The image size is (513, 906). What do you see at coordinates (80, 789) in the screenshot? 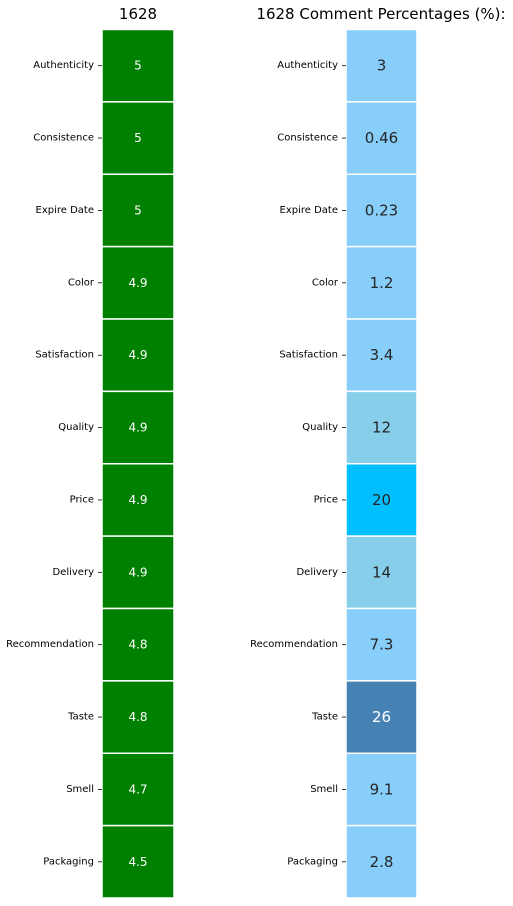
I see `left-tick-label-10: Smell` at bounding box center [80, 789].